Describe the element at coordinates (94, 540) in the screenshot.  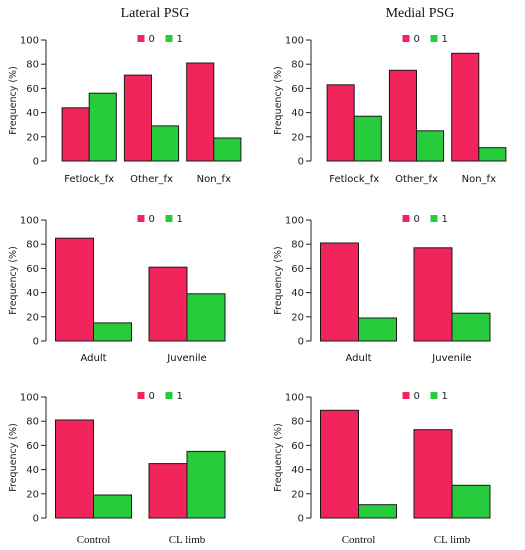
I see `category-label: Control` at that location.